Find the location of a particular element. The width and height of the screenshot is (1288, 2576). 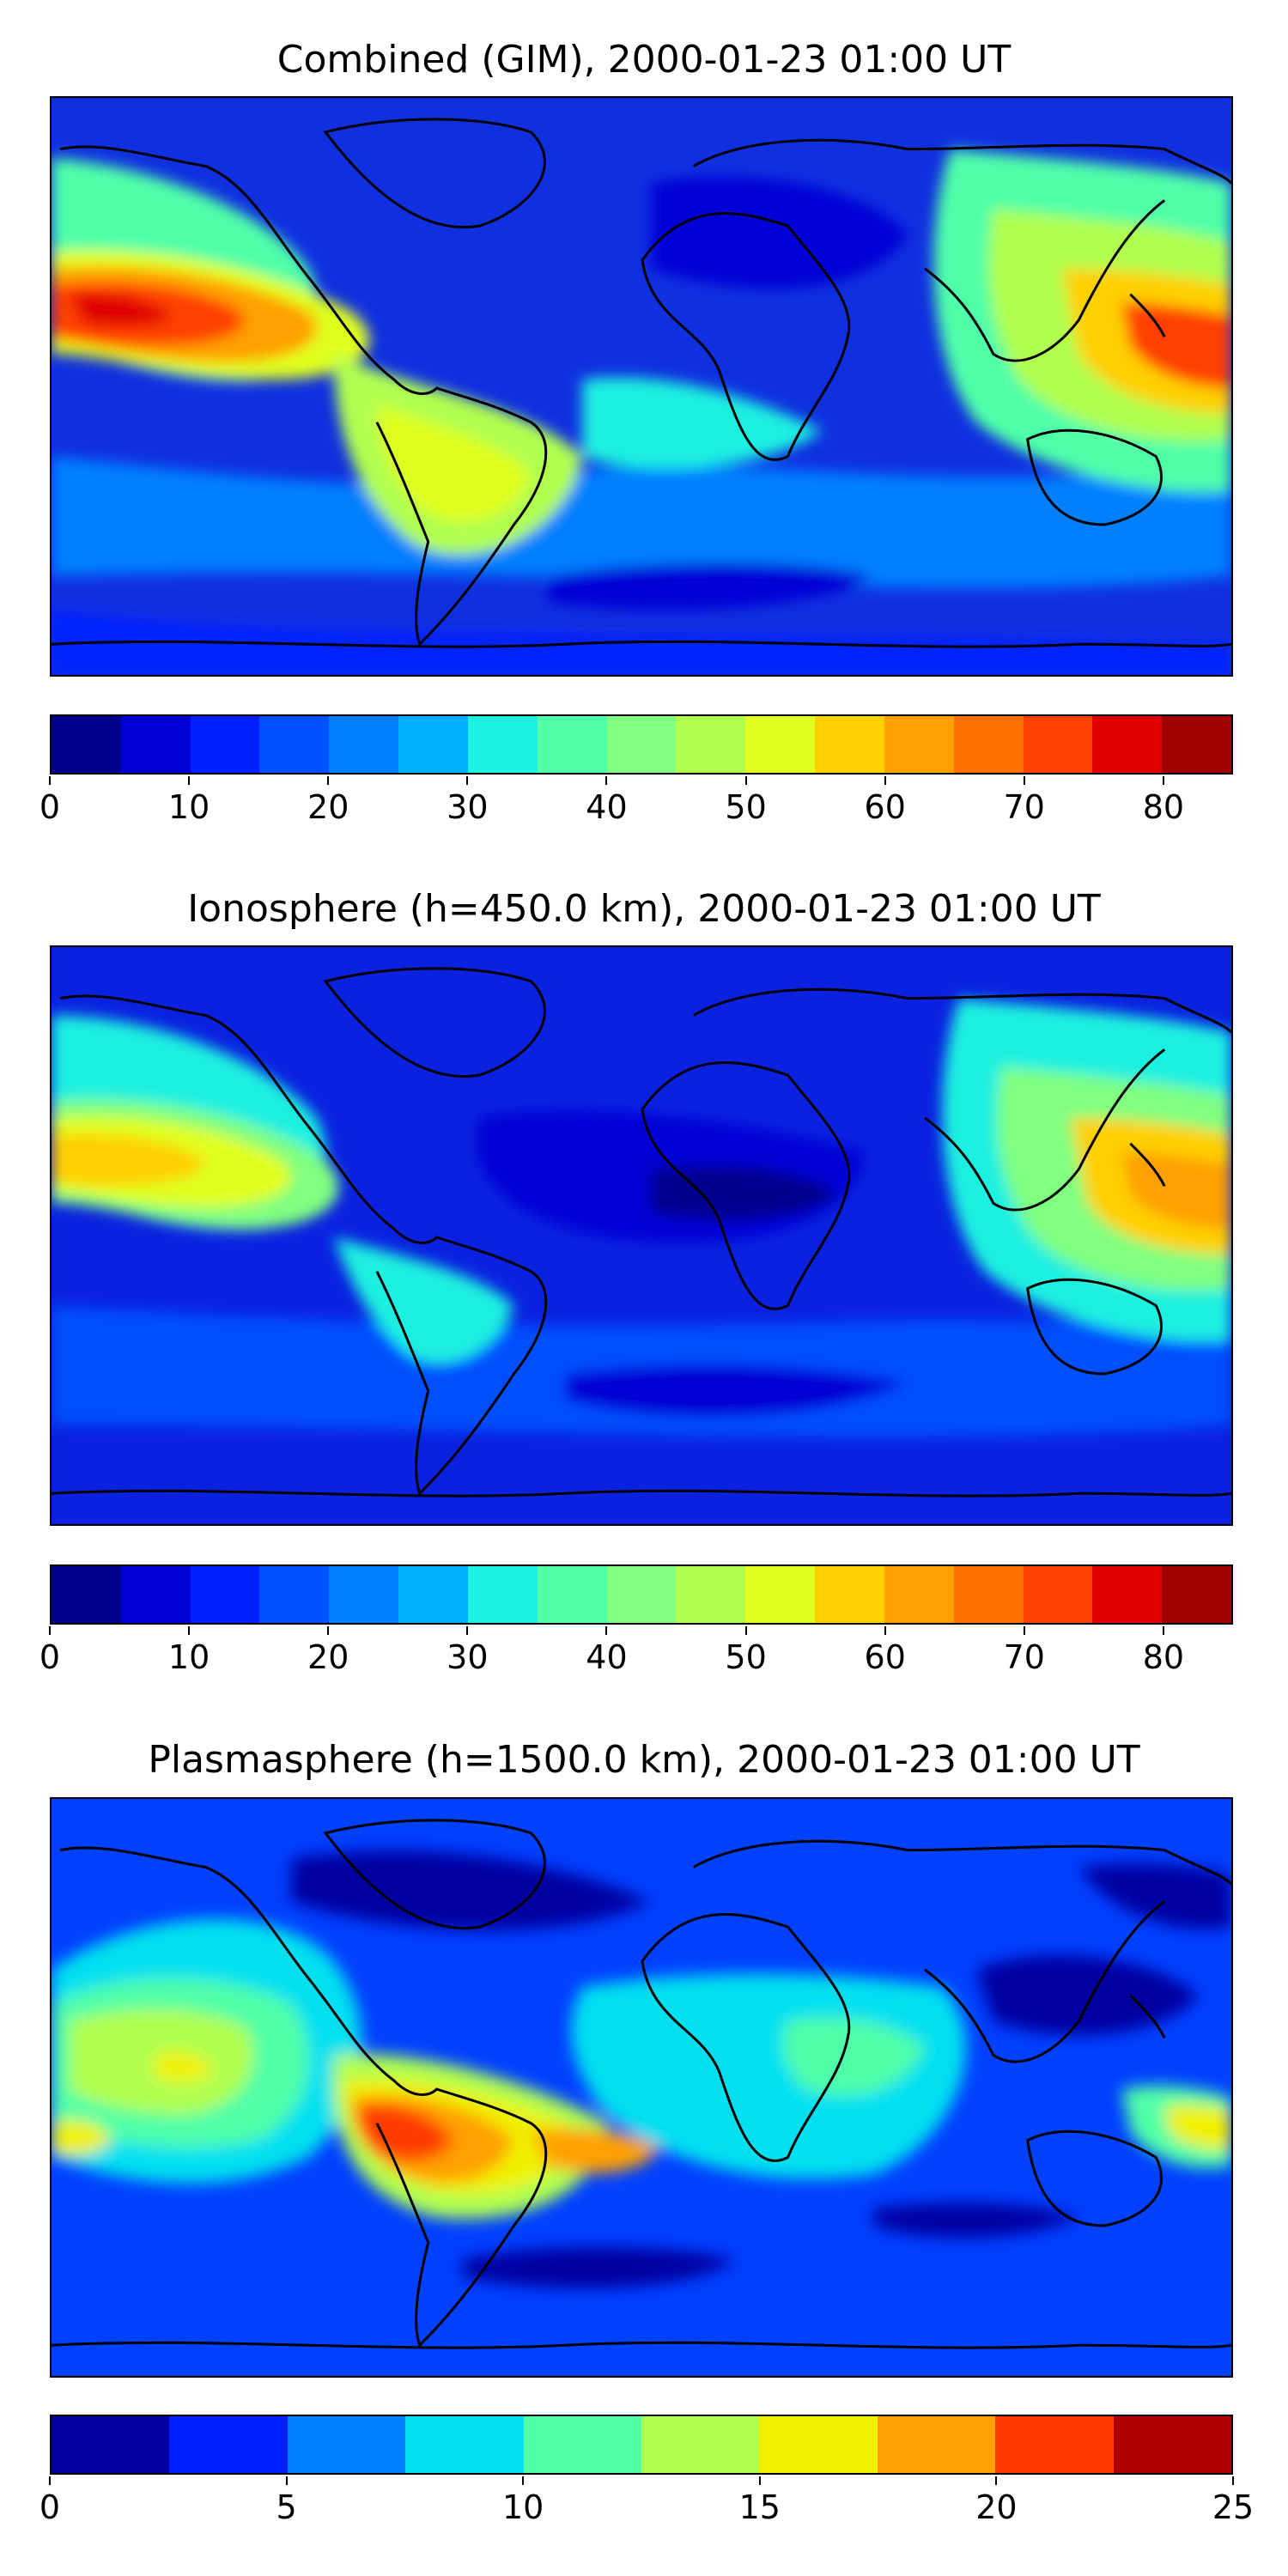

tick-label: 20 is located at coordinates (328, 807).